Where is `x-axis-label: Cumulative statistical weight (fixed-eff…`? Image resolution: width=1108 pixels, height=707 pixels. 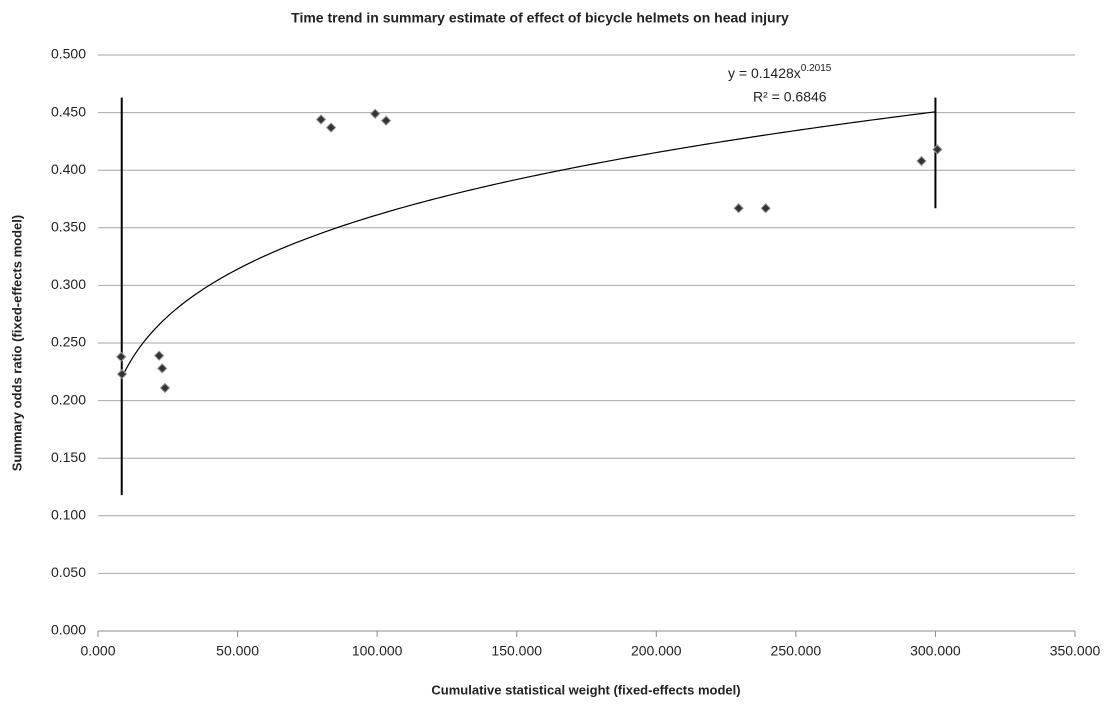 x-axis-label: Cumulative statistical weight (fixed-eff… is located at coordinates (585, 689).